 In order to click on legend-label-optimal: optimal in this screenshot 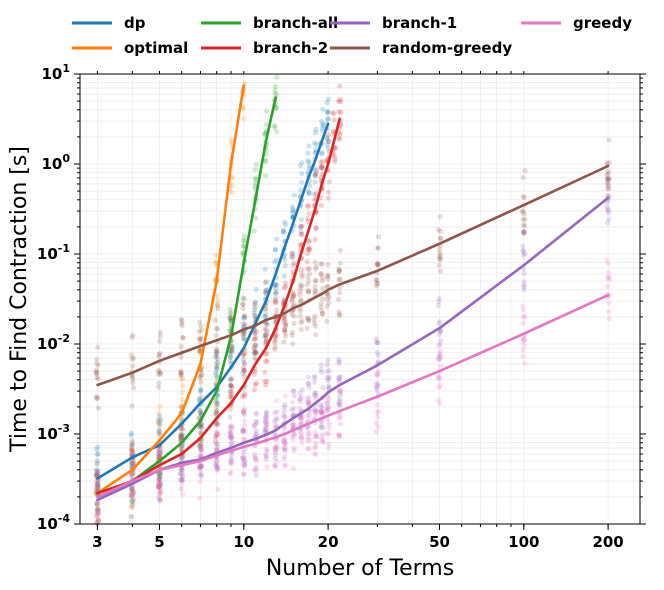, I will do `click(156, 48)`.